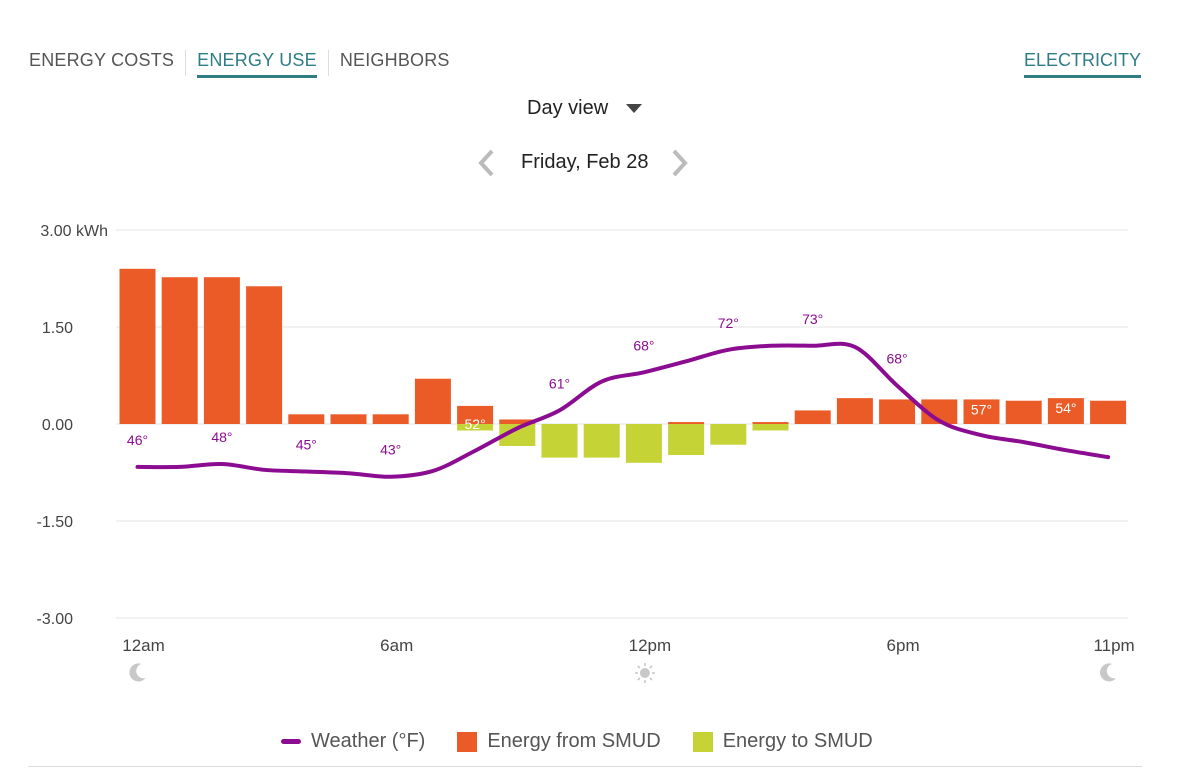 The height and width of the screenshot is (784, 1184). I want to click on usage-tabs: ENERGY COSTS ENERGY USE NEIGHBORS, so click(239, 63).